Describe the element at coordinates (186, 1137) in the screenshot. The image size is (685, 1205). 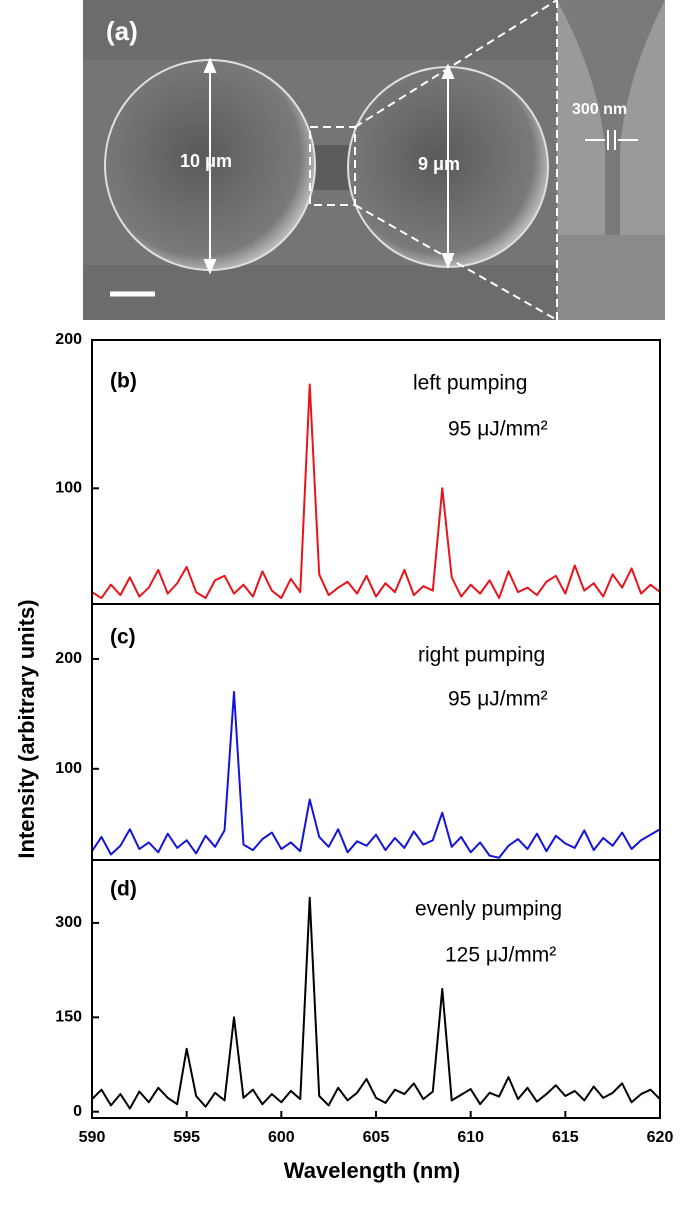
I see `x-tick-label: 595` at that location.